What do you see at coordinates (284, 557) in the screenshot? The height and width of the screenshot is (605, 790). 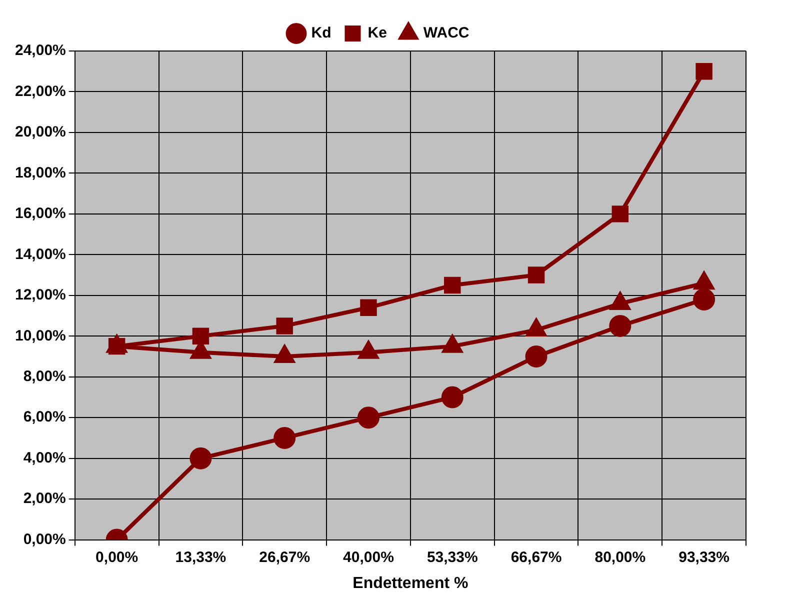 I see `x-tick-label: 26,67%` at bounding box center [284, 557].